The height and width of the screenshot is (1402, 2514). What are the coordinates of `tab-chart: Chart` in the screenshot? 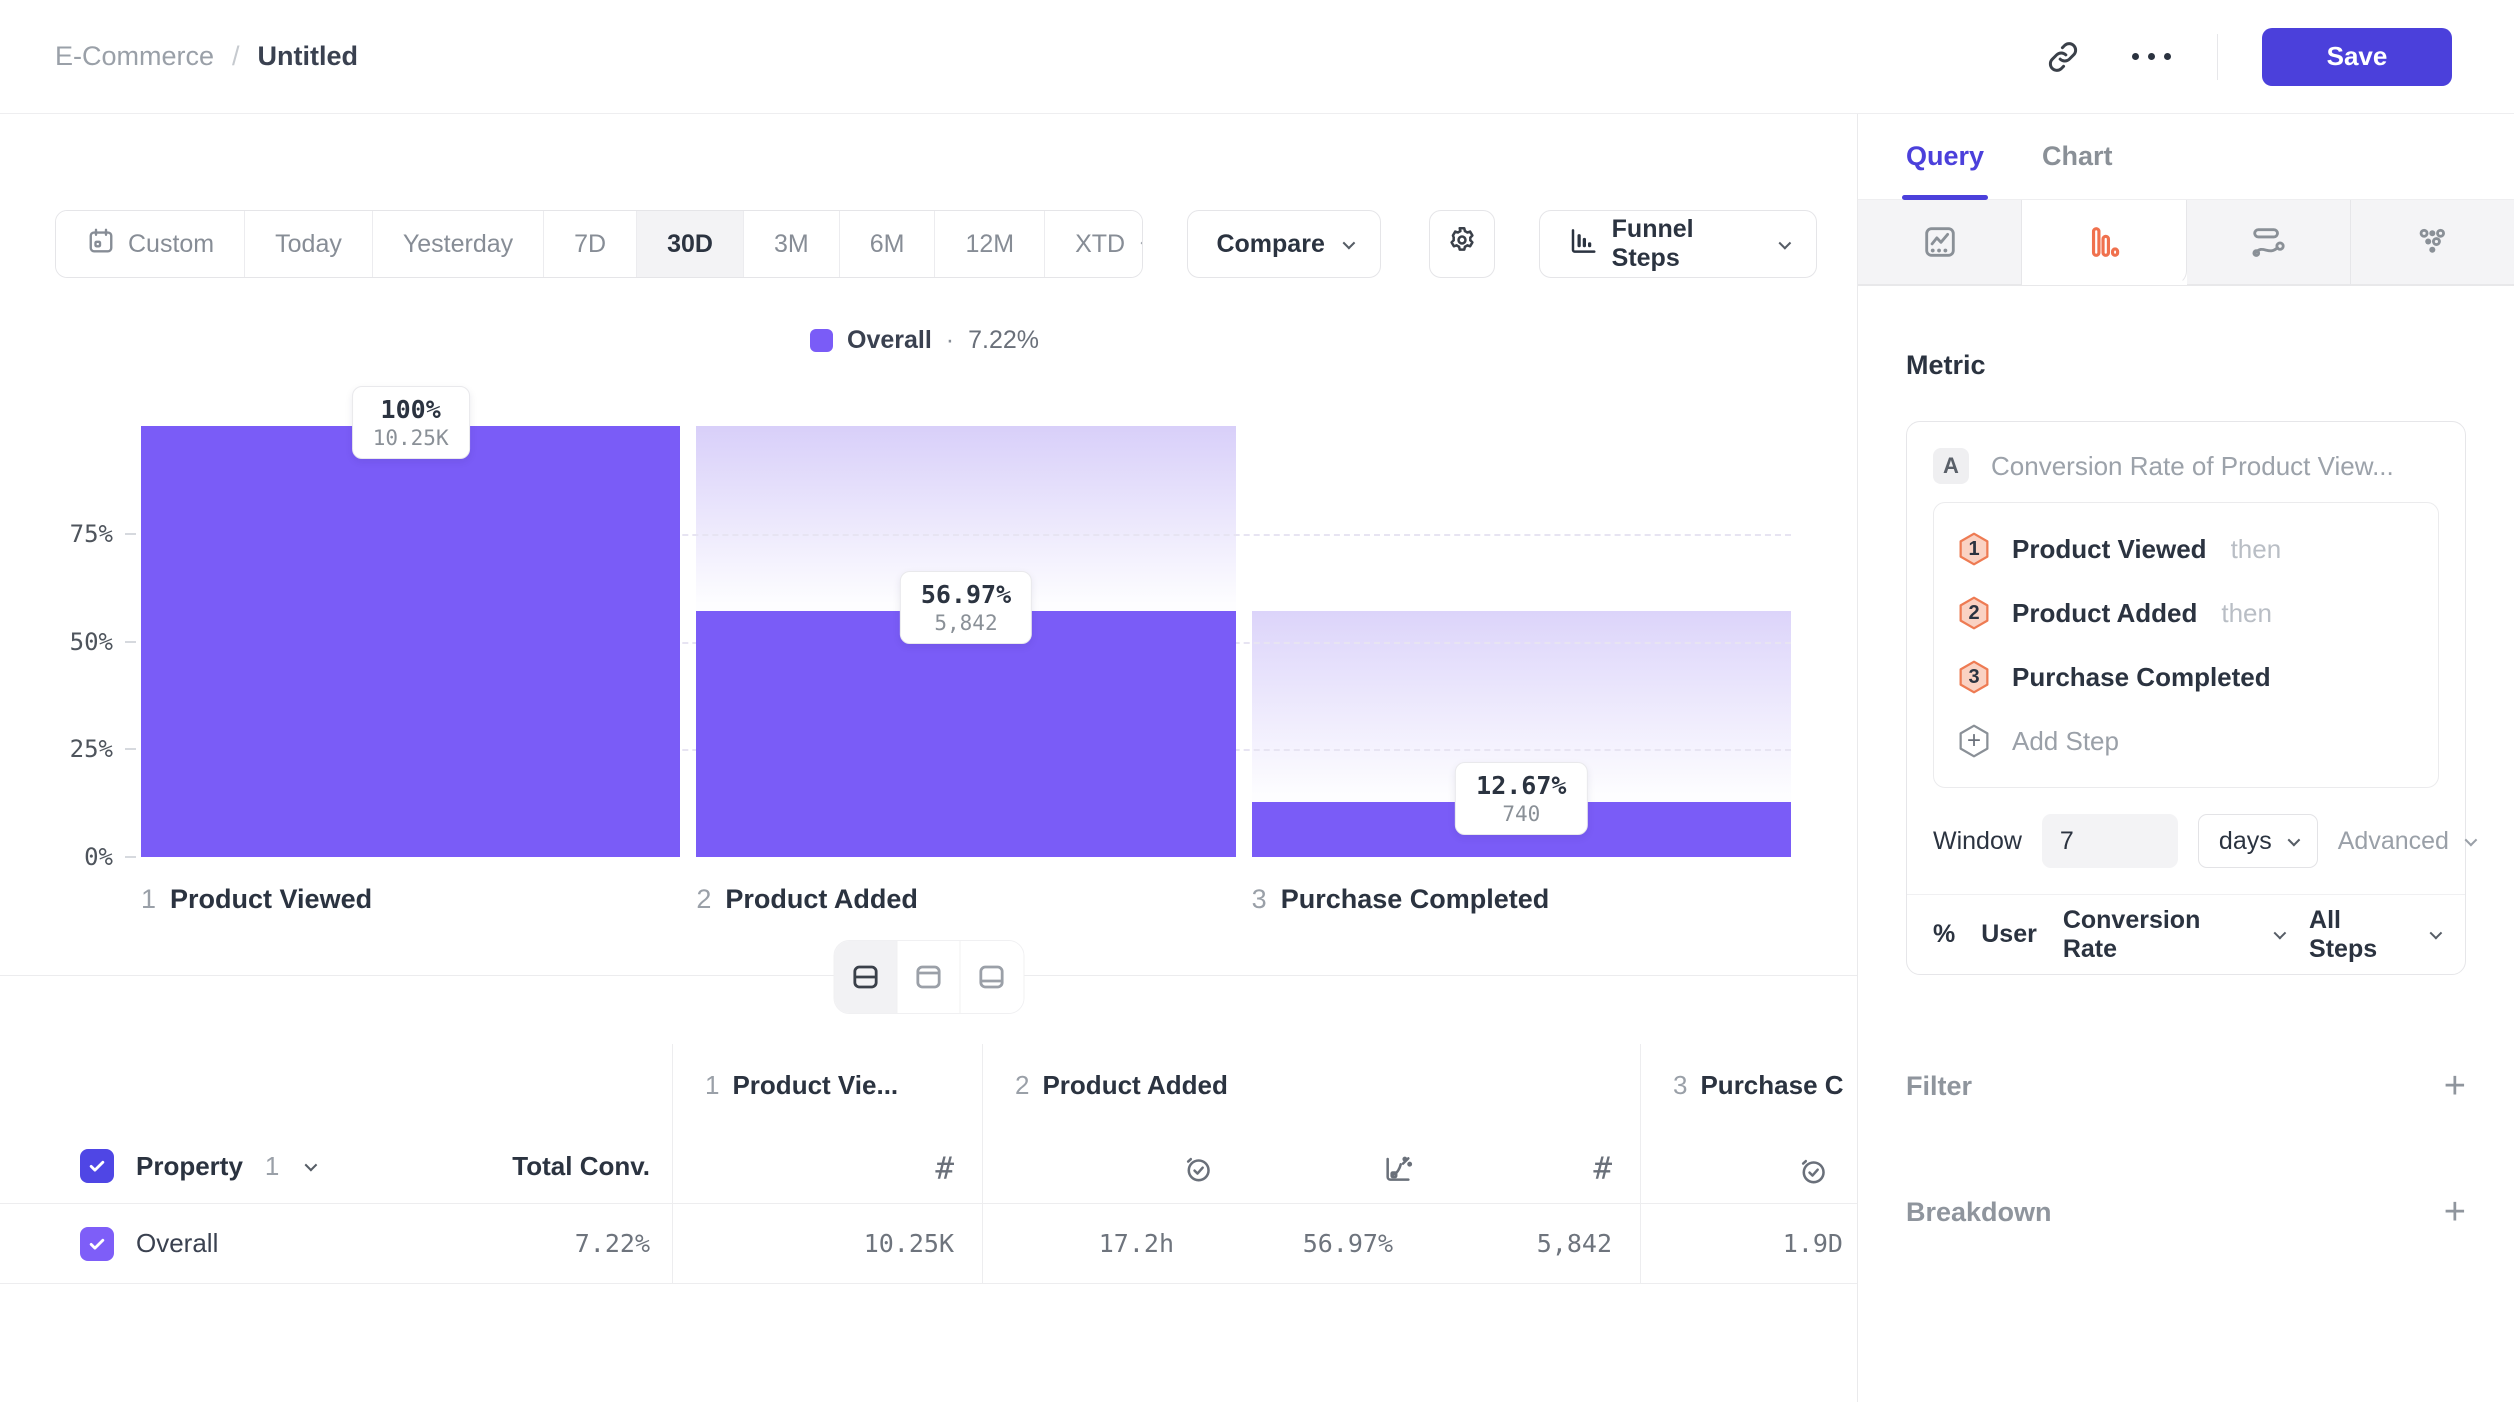 It's located at (2077, 156).